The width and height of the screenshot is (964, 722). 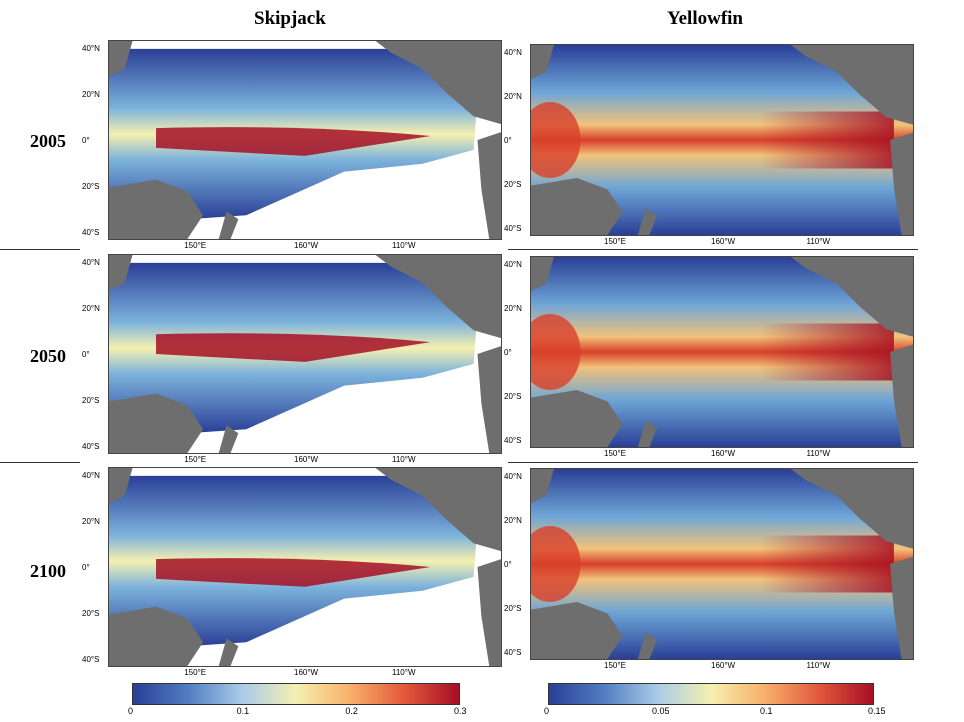 What do you see at coordinates (460, 711) in the screenshot?
I see `colorbar-tick-label: 0.3` at bounding box center [460, 711].